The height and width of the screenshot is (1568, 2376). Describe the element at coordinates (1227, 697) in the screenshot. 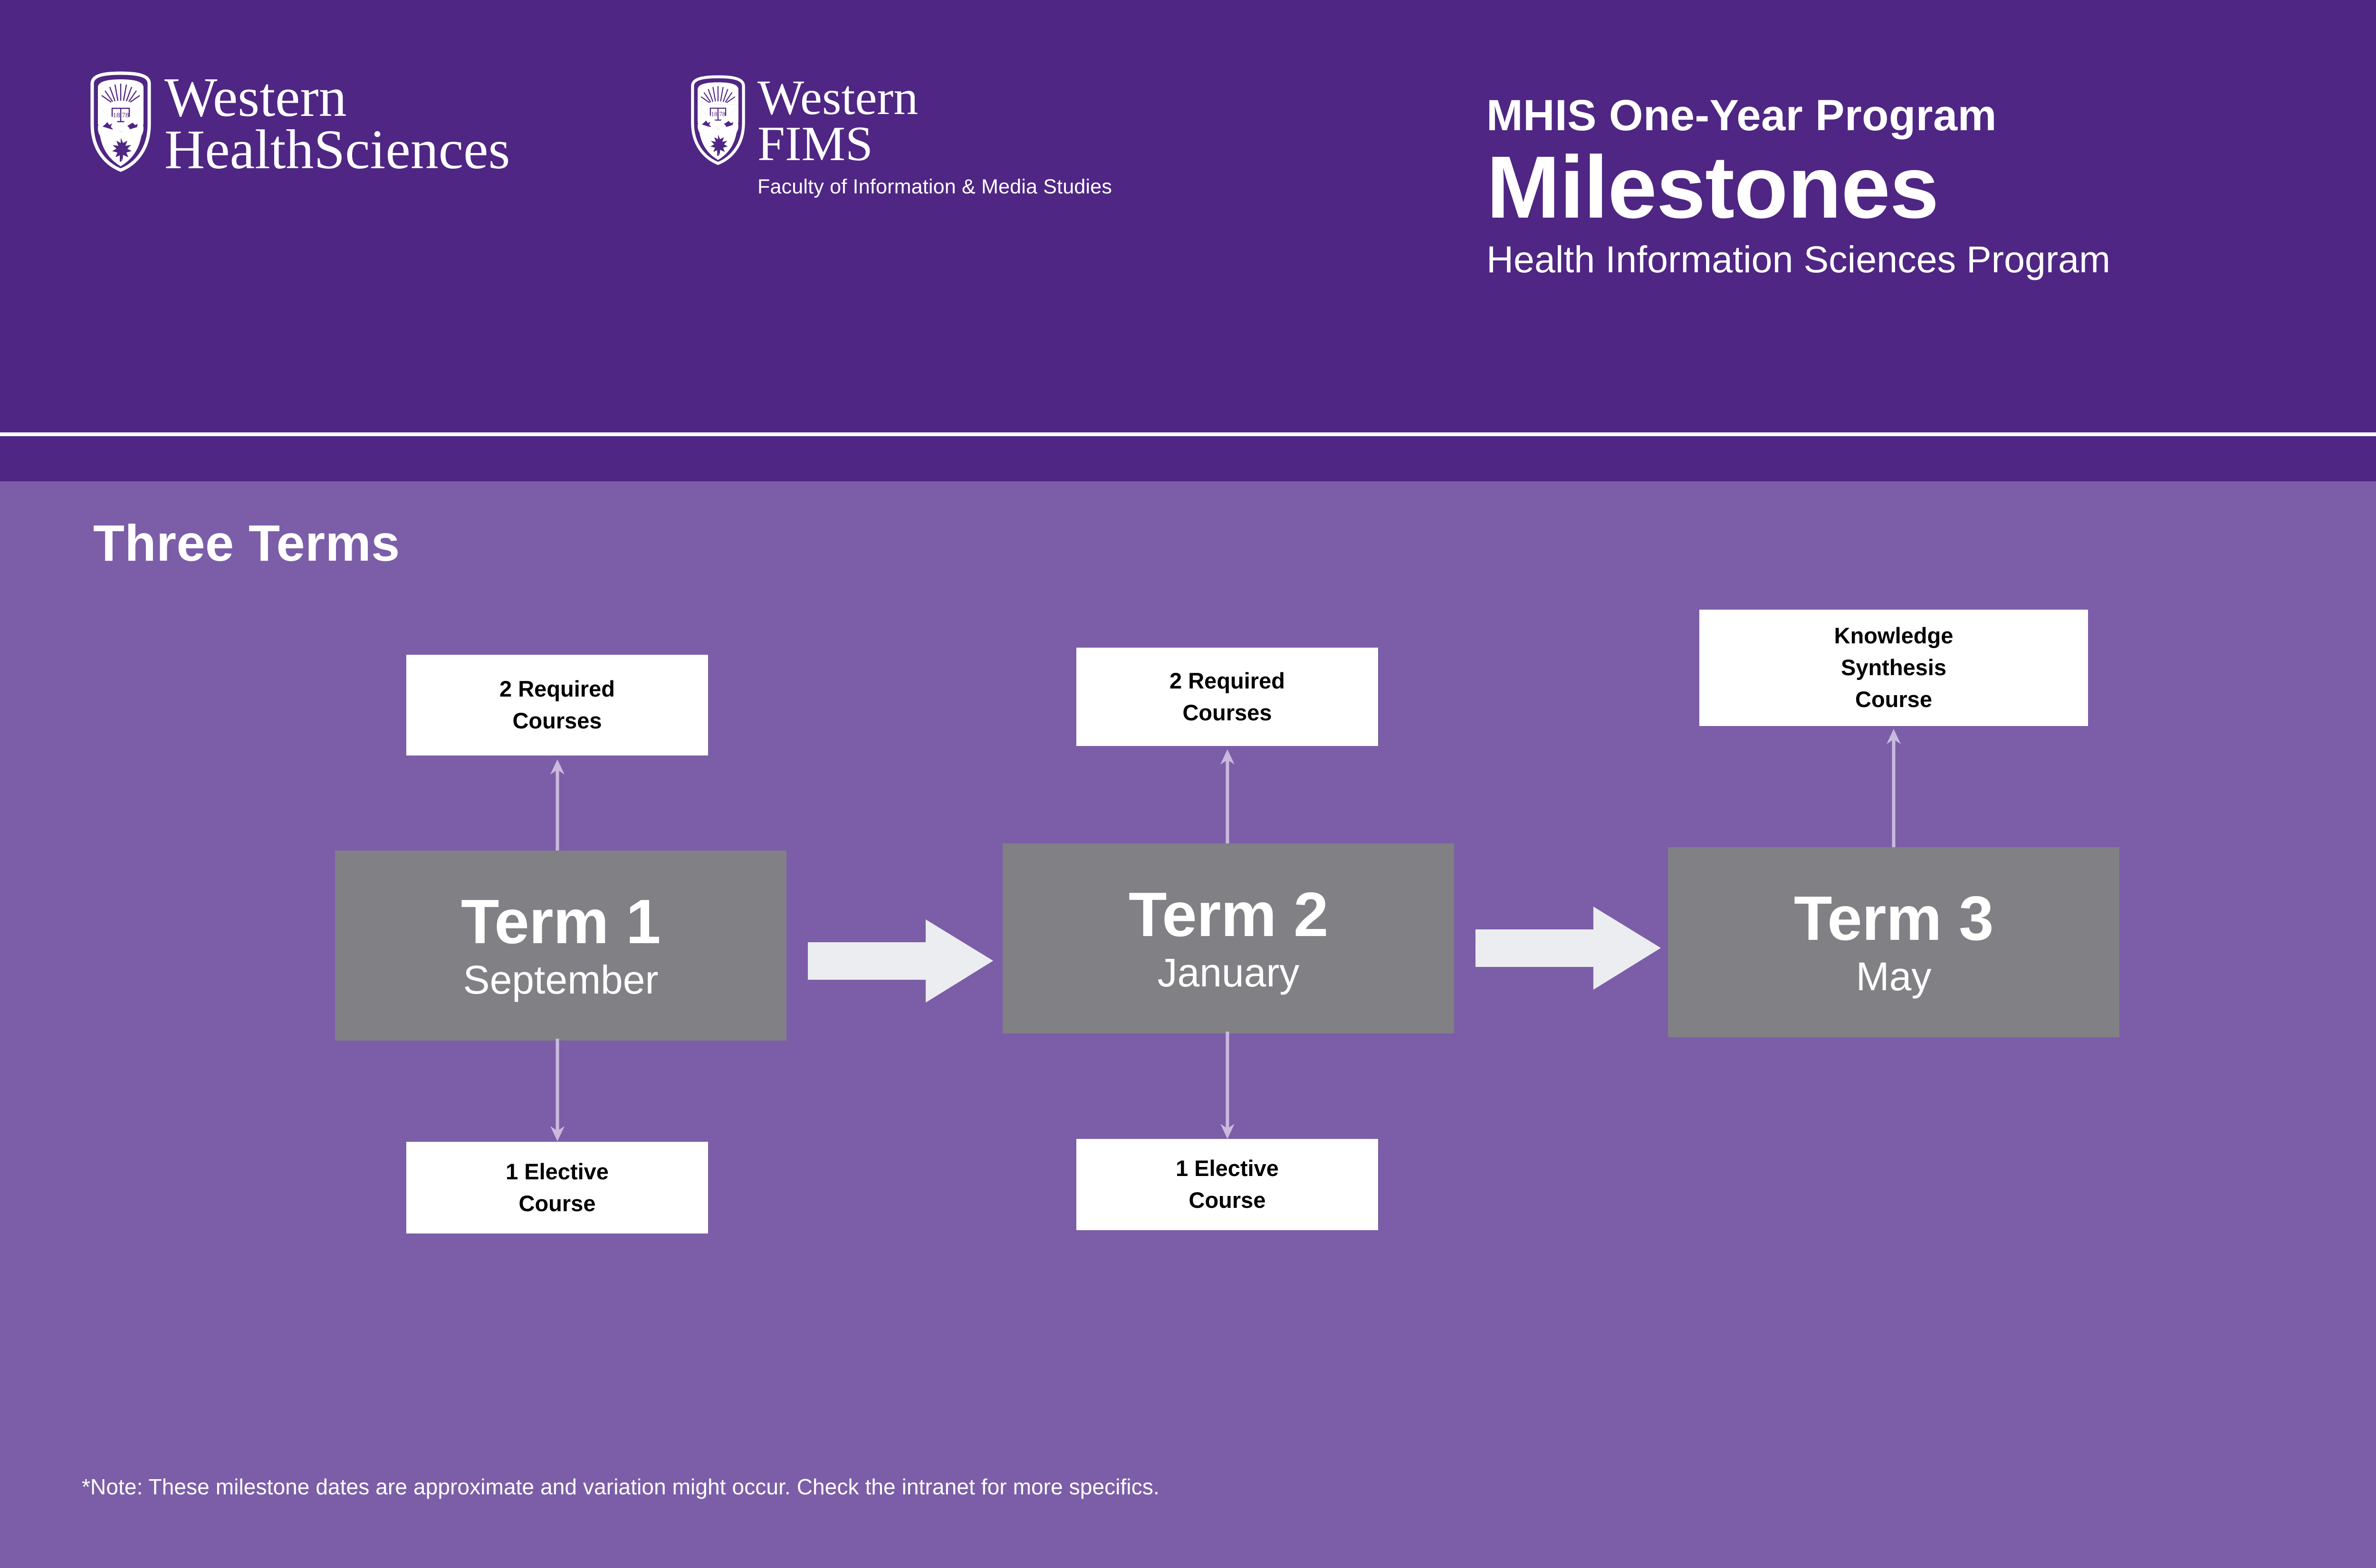

I see `term2-required-courses-box: 2 Required Courses` at that location.